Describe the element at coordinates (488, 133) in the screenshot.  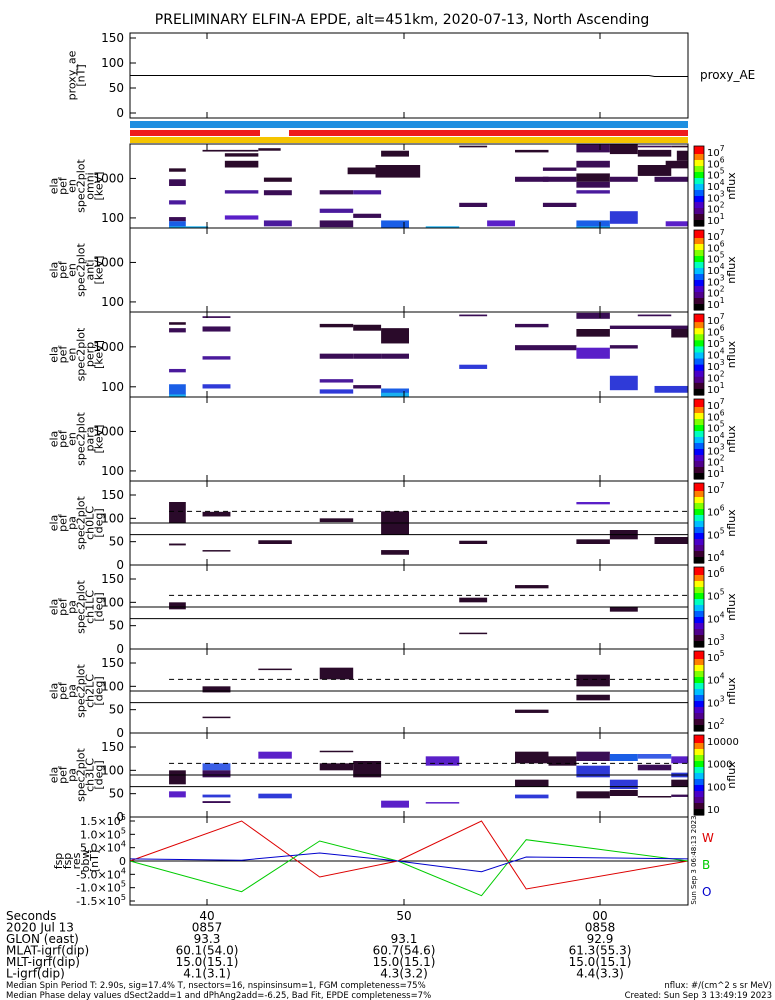
I see `status-bar-red` at that location.